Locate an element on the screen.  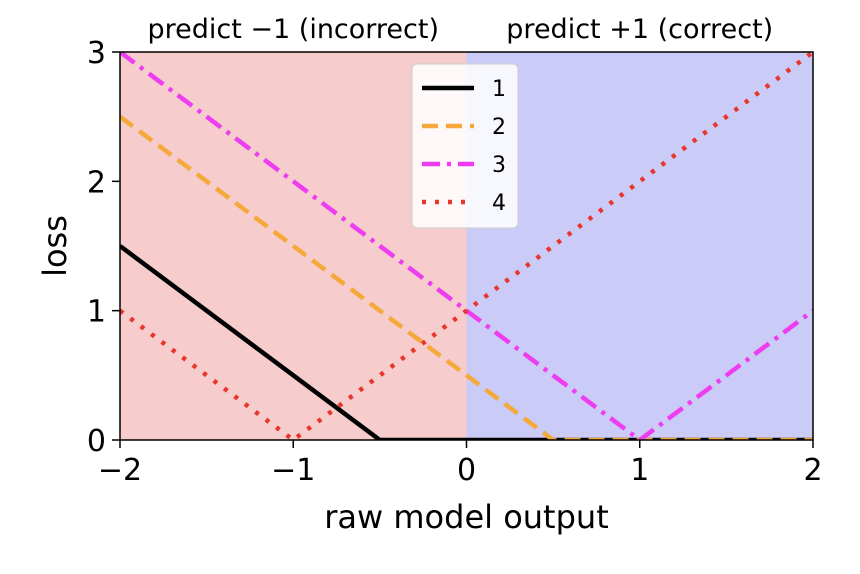
y-tick-label: 1 is located at coordinates (96, 312).